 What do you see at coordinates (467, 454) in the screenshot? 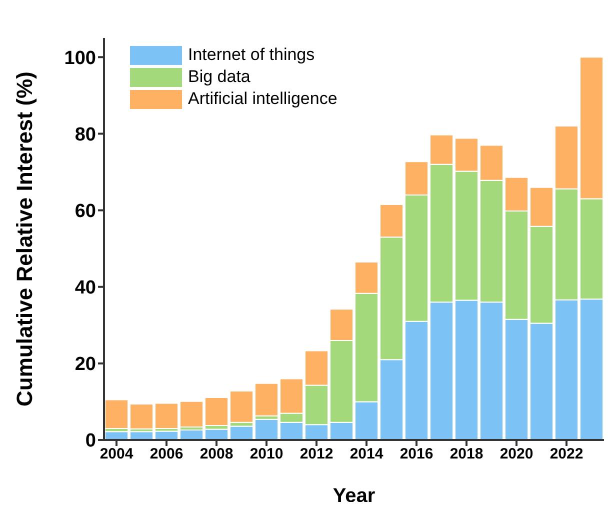
I see `x-tick-label: 2018` at bounding box center [467, 454].